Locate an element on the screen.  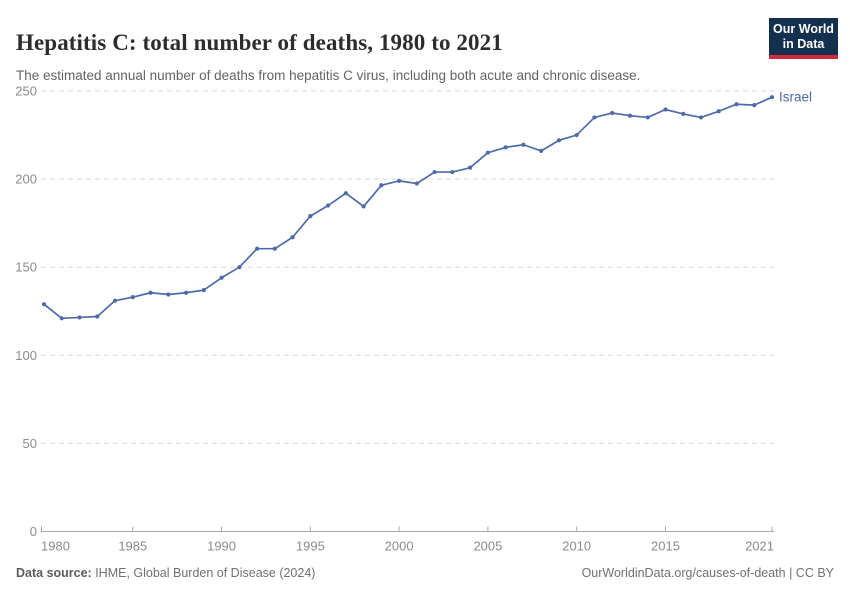
logo-line-2: in Data is located at coordinates (803, 43).